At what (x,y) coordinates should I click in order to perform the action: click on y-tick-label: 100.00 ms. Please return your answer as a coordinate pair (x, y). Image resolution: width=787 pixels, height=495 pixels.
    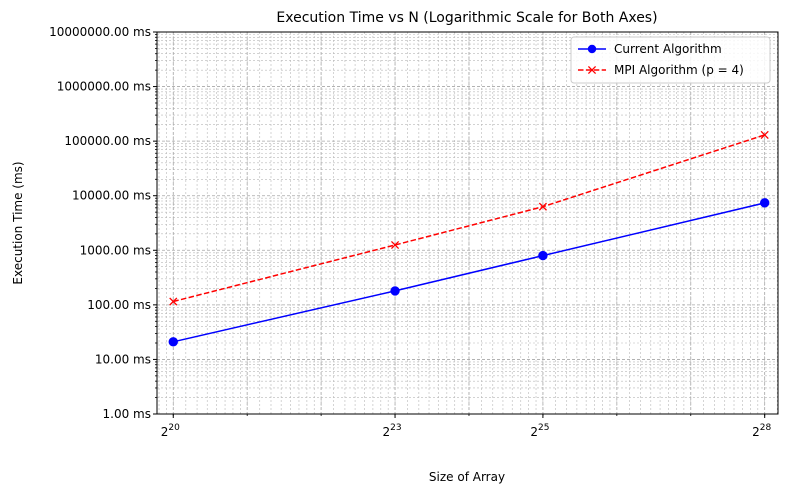
    Looking at the image, I should click on (119, 305).